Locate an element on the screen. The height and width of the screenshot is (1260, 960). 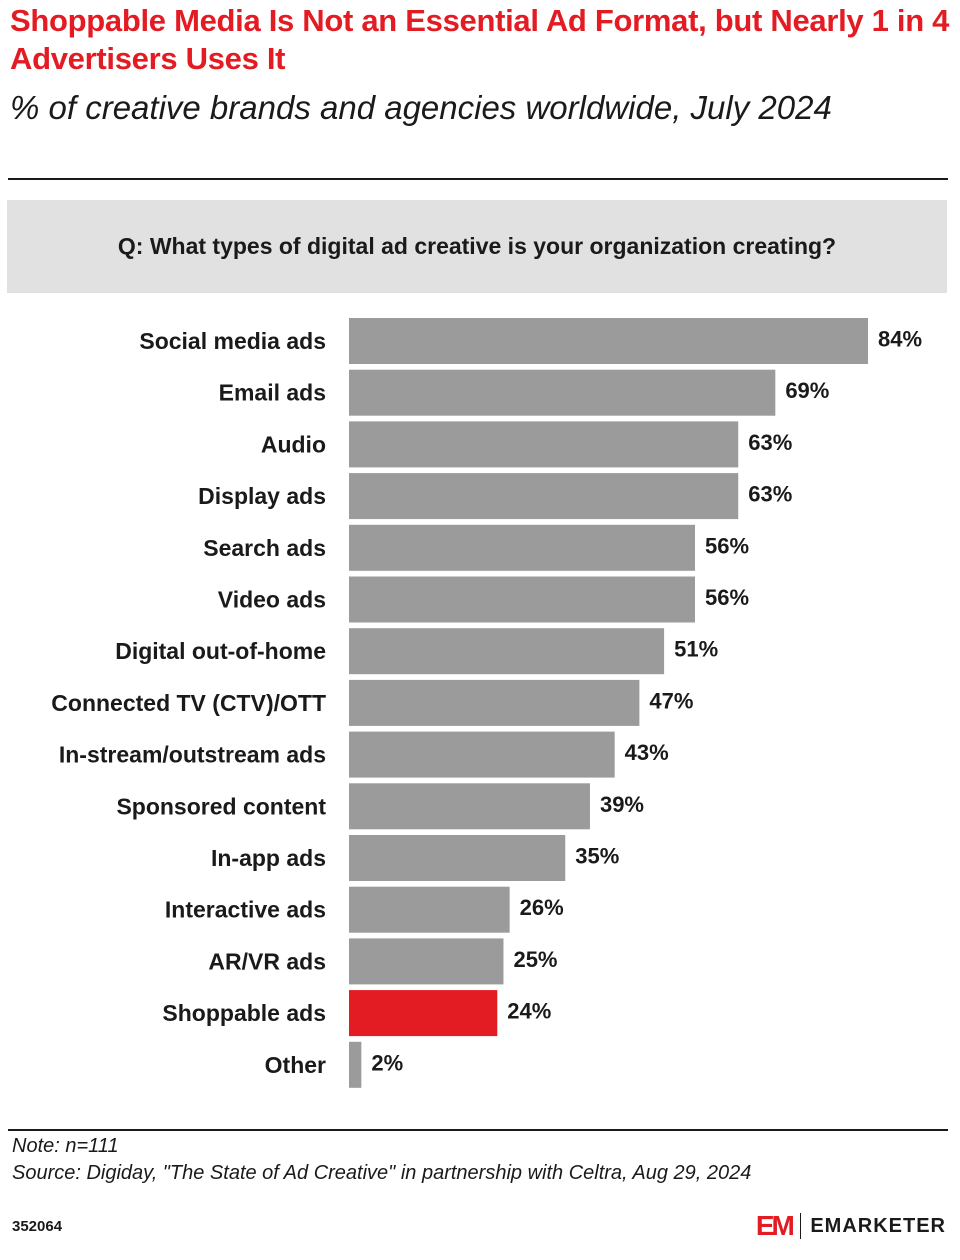
category-label: Search ads is located at coordinates (264, 548).